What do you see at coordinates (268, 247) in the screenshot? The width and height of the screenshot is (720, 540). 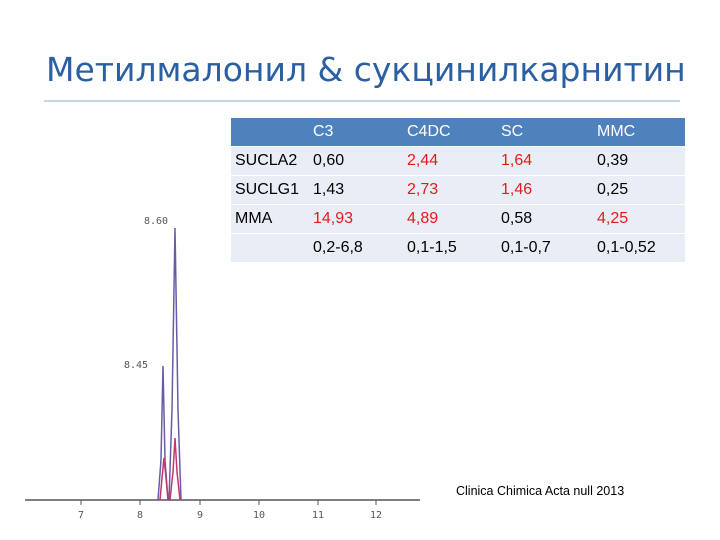 I see `row-label` at bounding box center [268, 247].